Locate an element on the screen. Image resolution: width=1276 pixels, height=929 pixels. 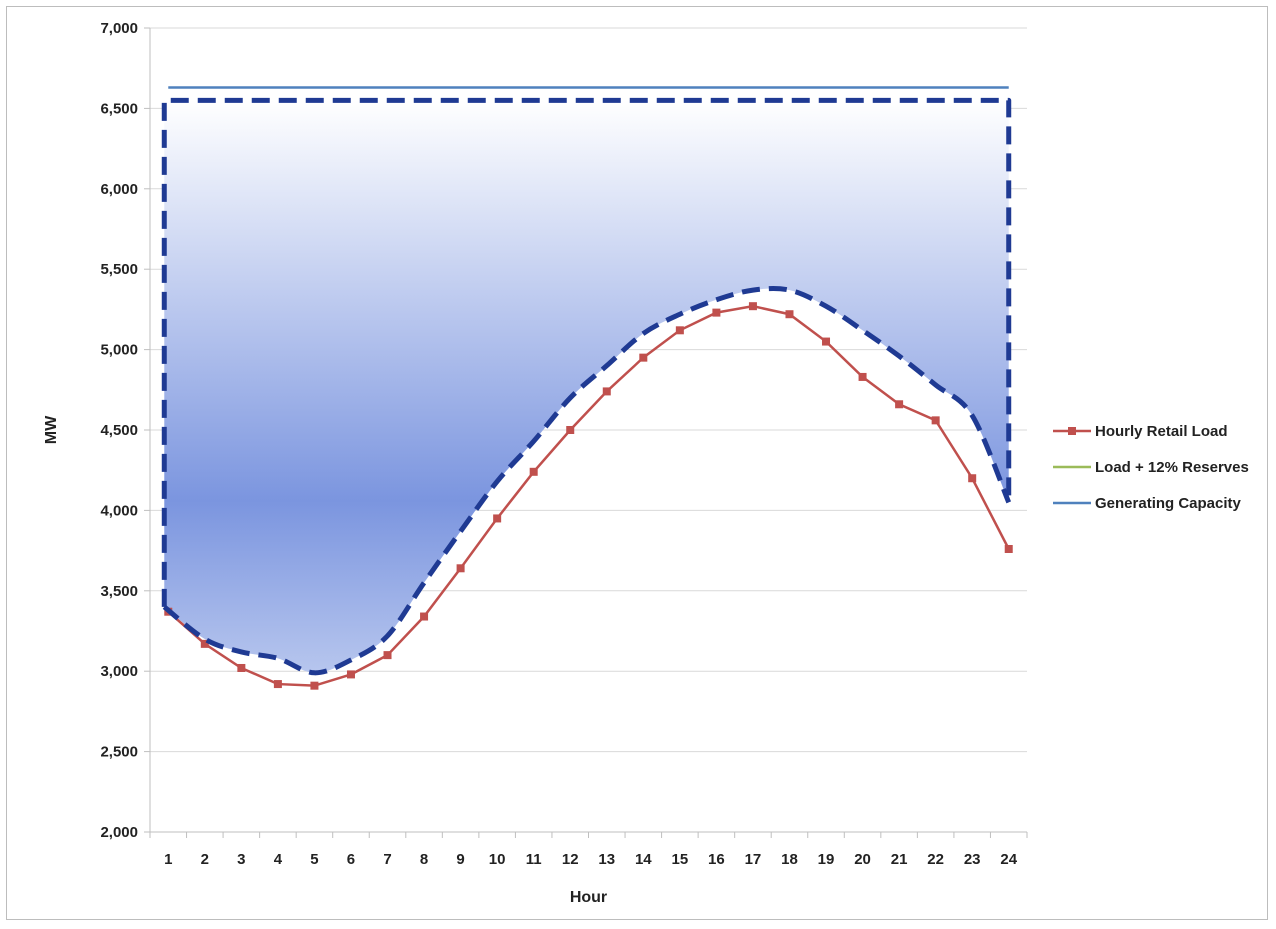
y-tick-label: 3,000 is located at coordinates (119, 671).